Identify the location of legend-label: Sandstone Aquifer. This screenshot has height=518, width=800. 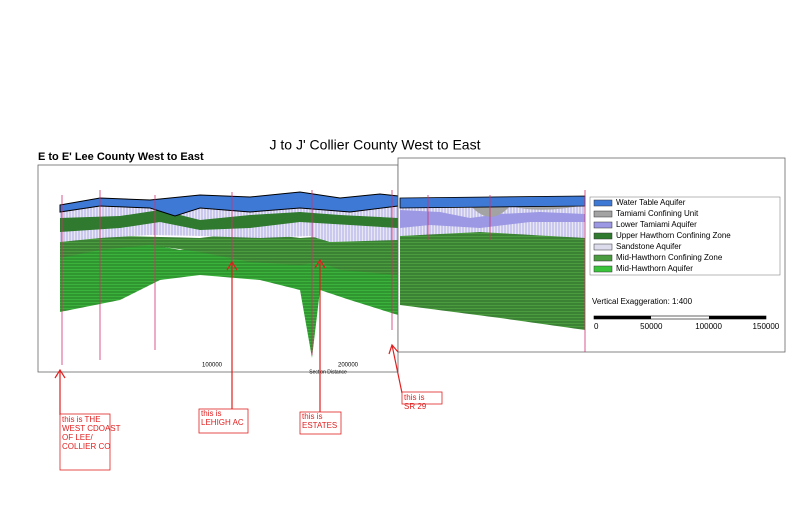
(649, 246).